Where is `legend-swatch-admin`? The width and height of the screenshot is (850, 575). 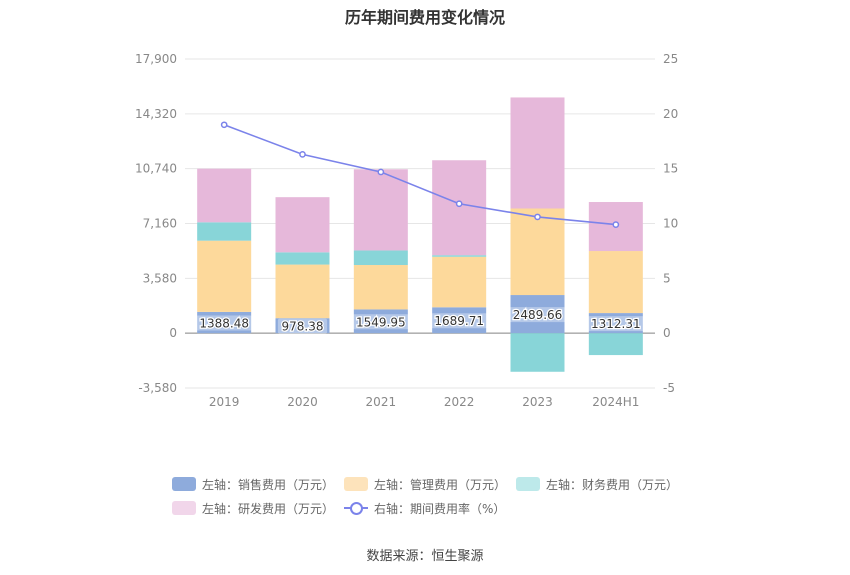 legend-swatch-admin is located at coordinates (356, 484).